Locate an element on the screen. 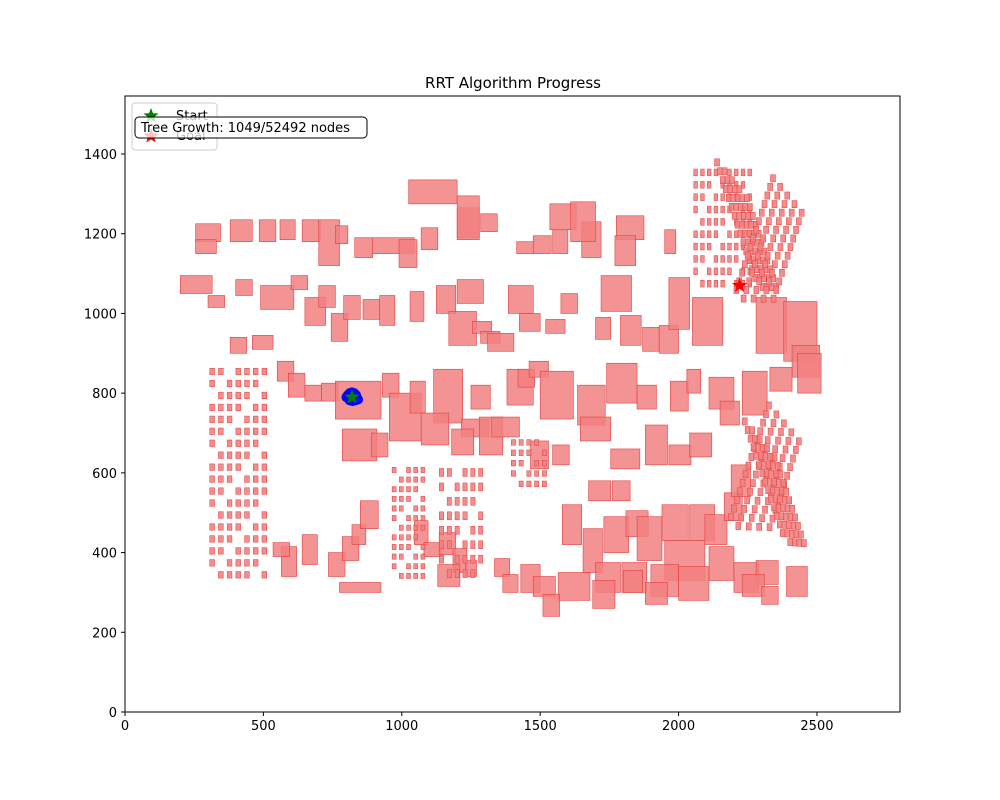 The width and height of the screenshot is (1000, 800). legend-start-marker is located at coordinates (151, 115).